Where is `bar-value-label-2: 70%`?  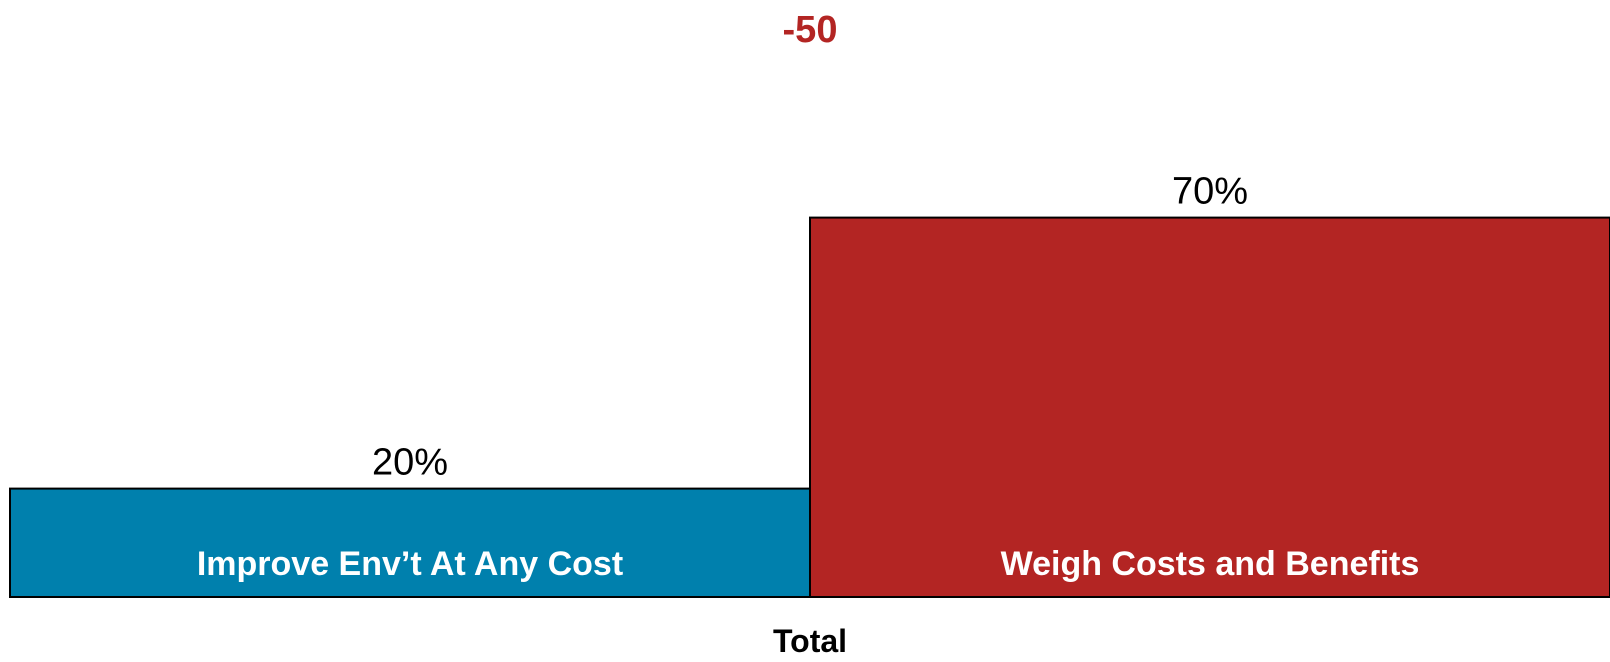 bar-value-label-2: 70% is located at coordinates (1210, 192).